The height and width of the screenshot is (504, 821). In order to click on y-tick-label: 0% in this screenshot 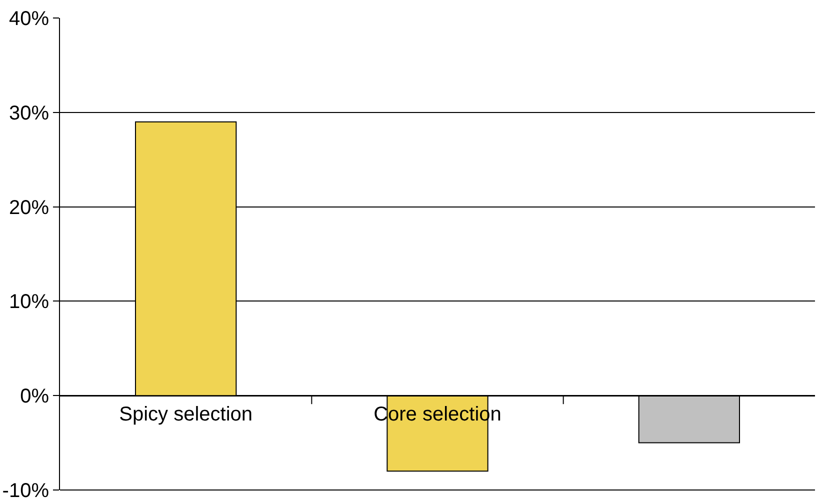, I will do `click(35, 397)`.